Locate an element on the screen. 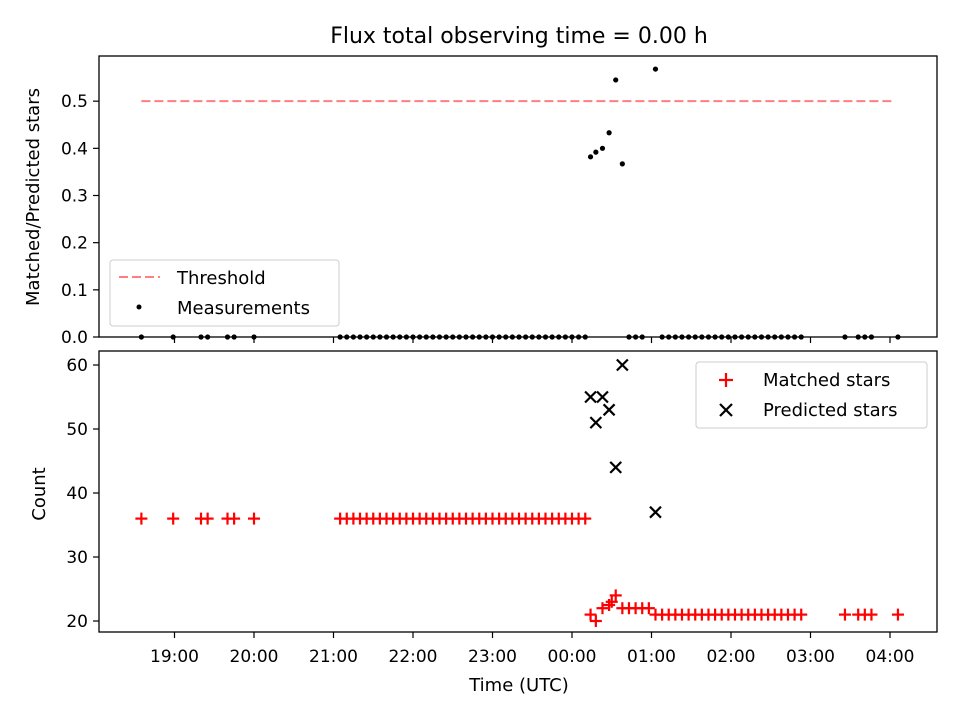 This screenshot has width=960, height=720. bottom-y-tick-label: 40 is located at coordinates (77, 494).